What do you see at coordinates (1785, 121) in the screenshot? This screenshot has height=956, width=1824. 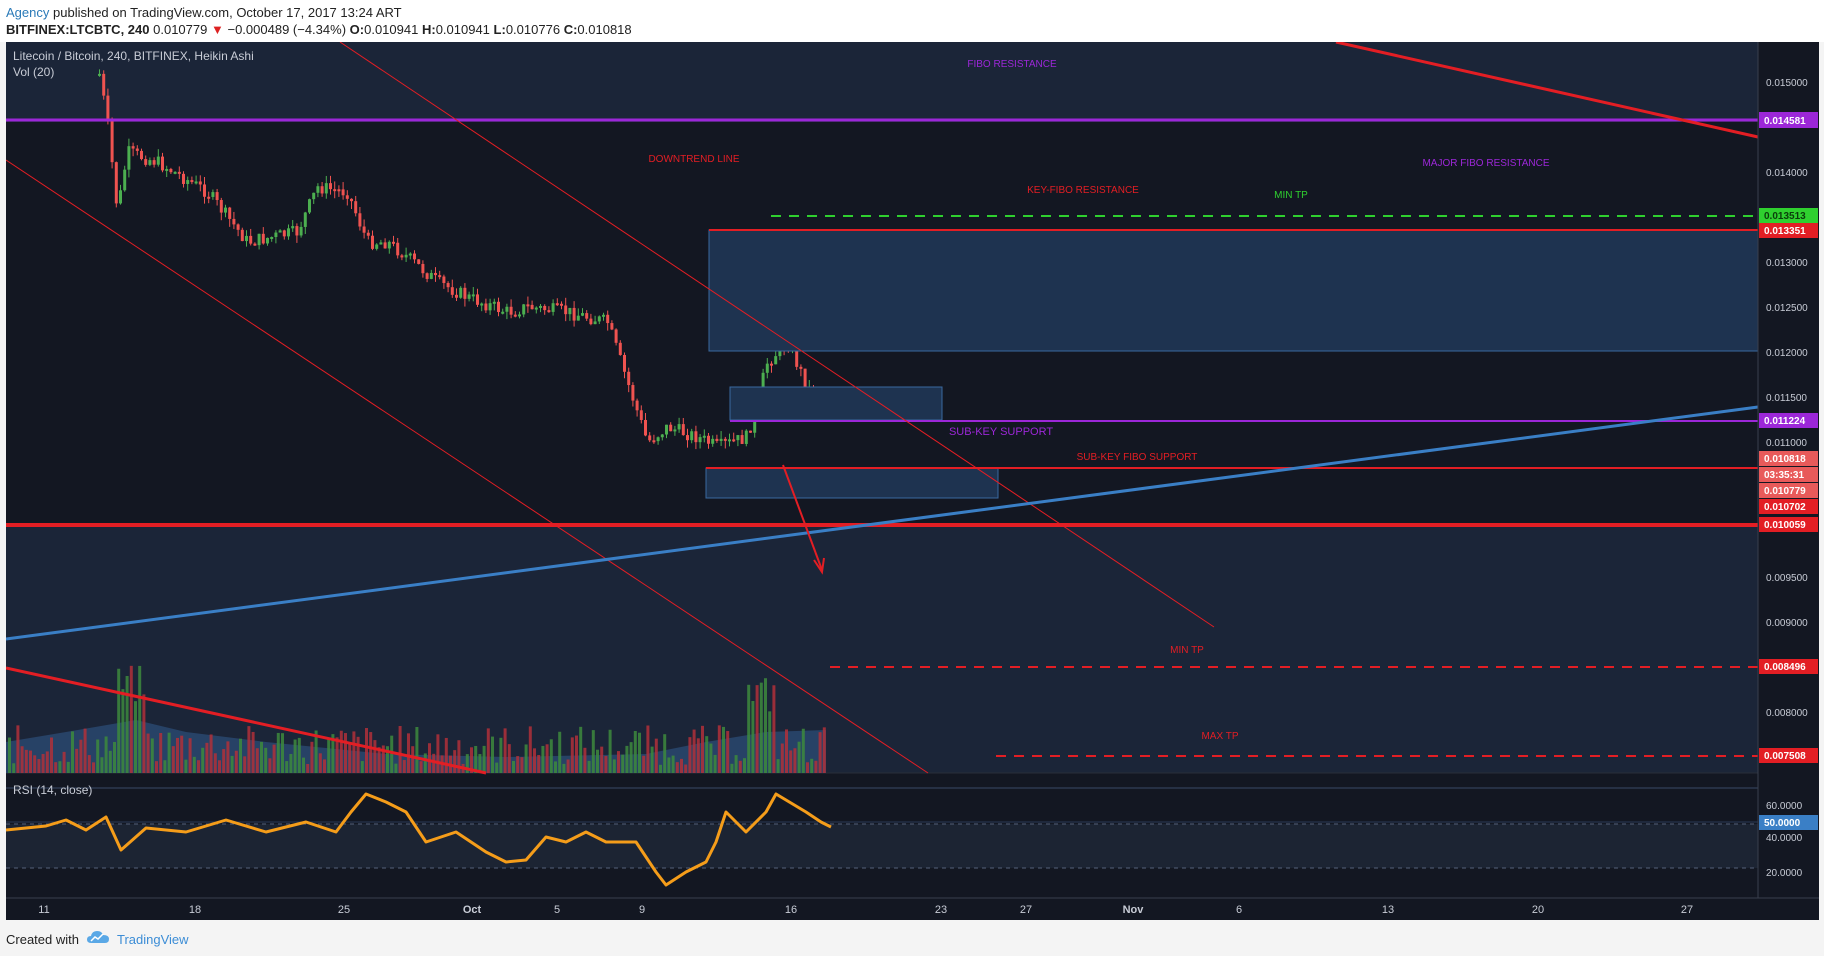 I see `tag-fibo-resistance-text: 0.014581` at bounding box center [1785, 121].